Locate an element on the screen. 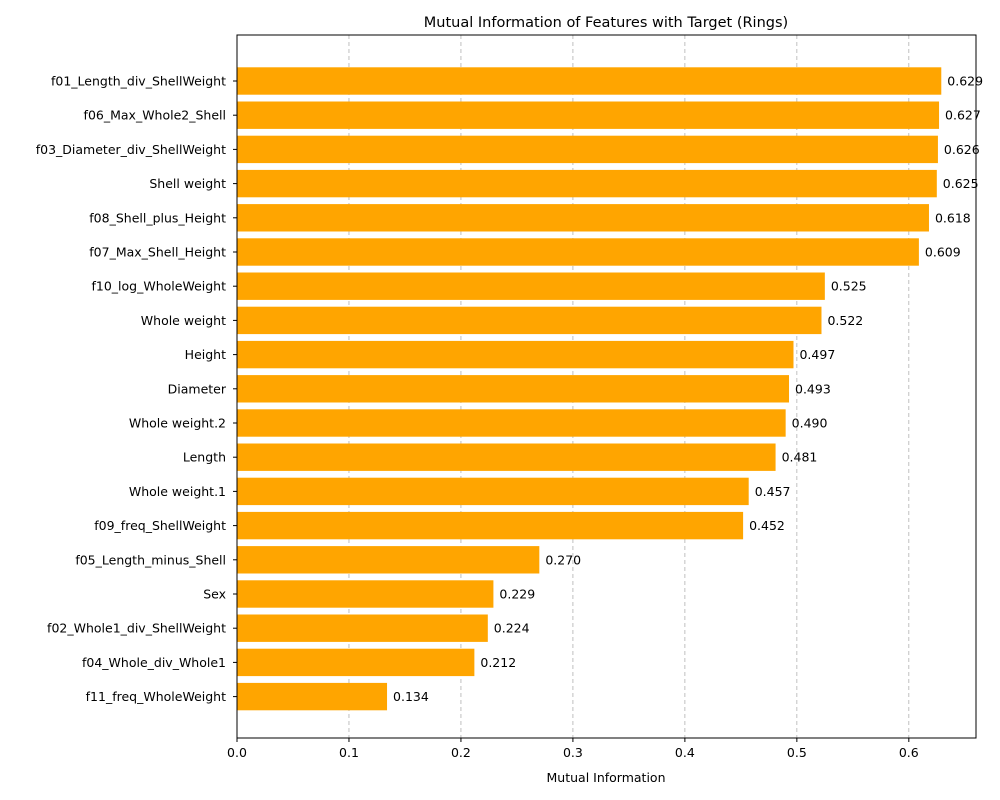  bar-value-label: 0.134 is located at coordinates (411, 696).